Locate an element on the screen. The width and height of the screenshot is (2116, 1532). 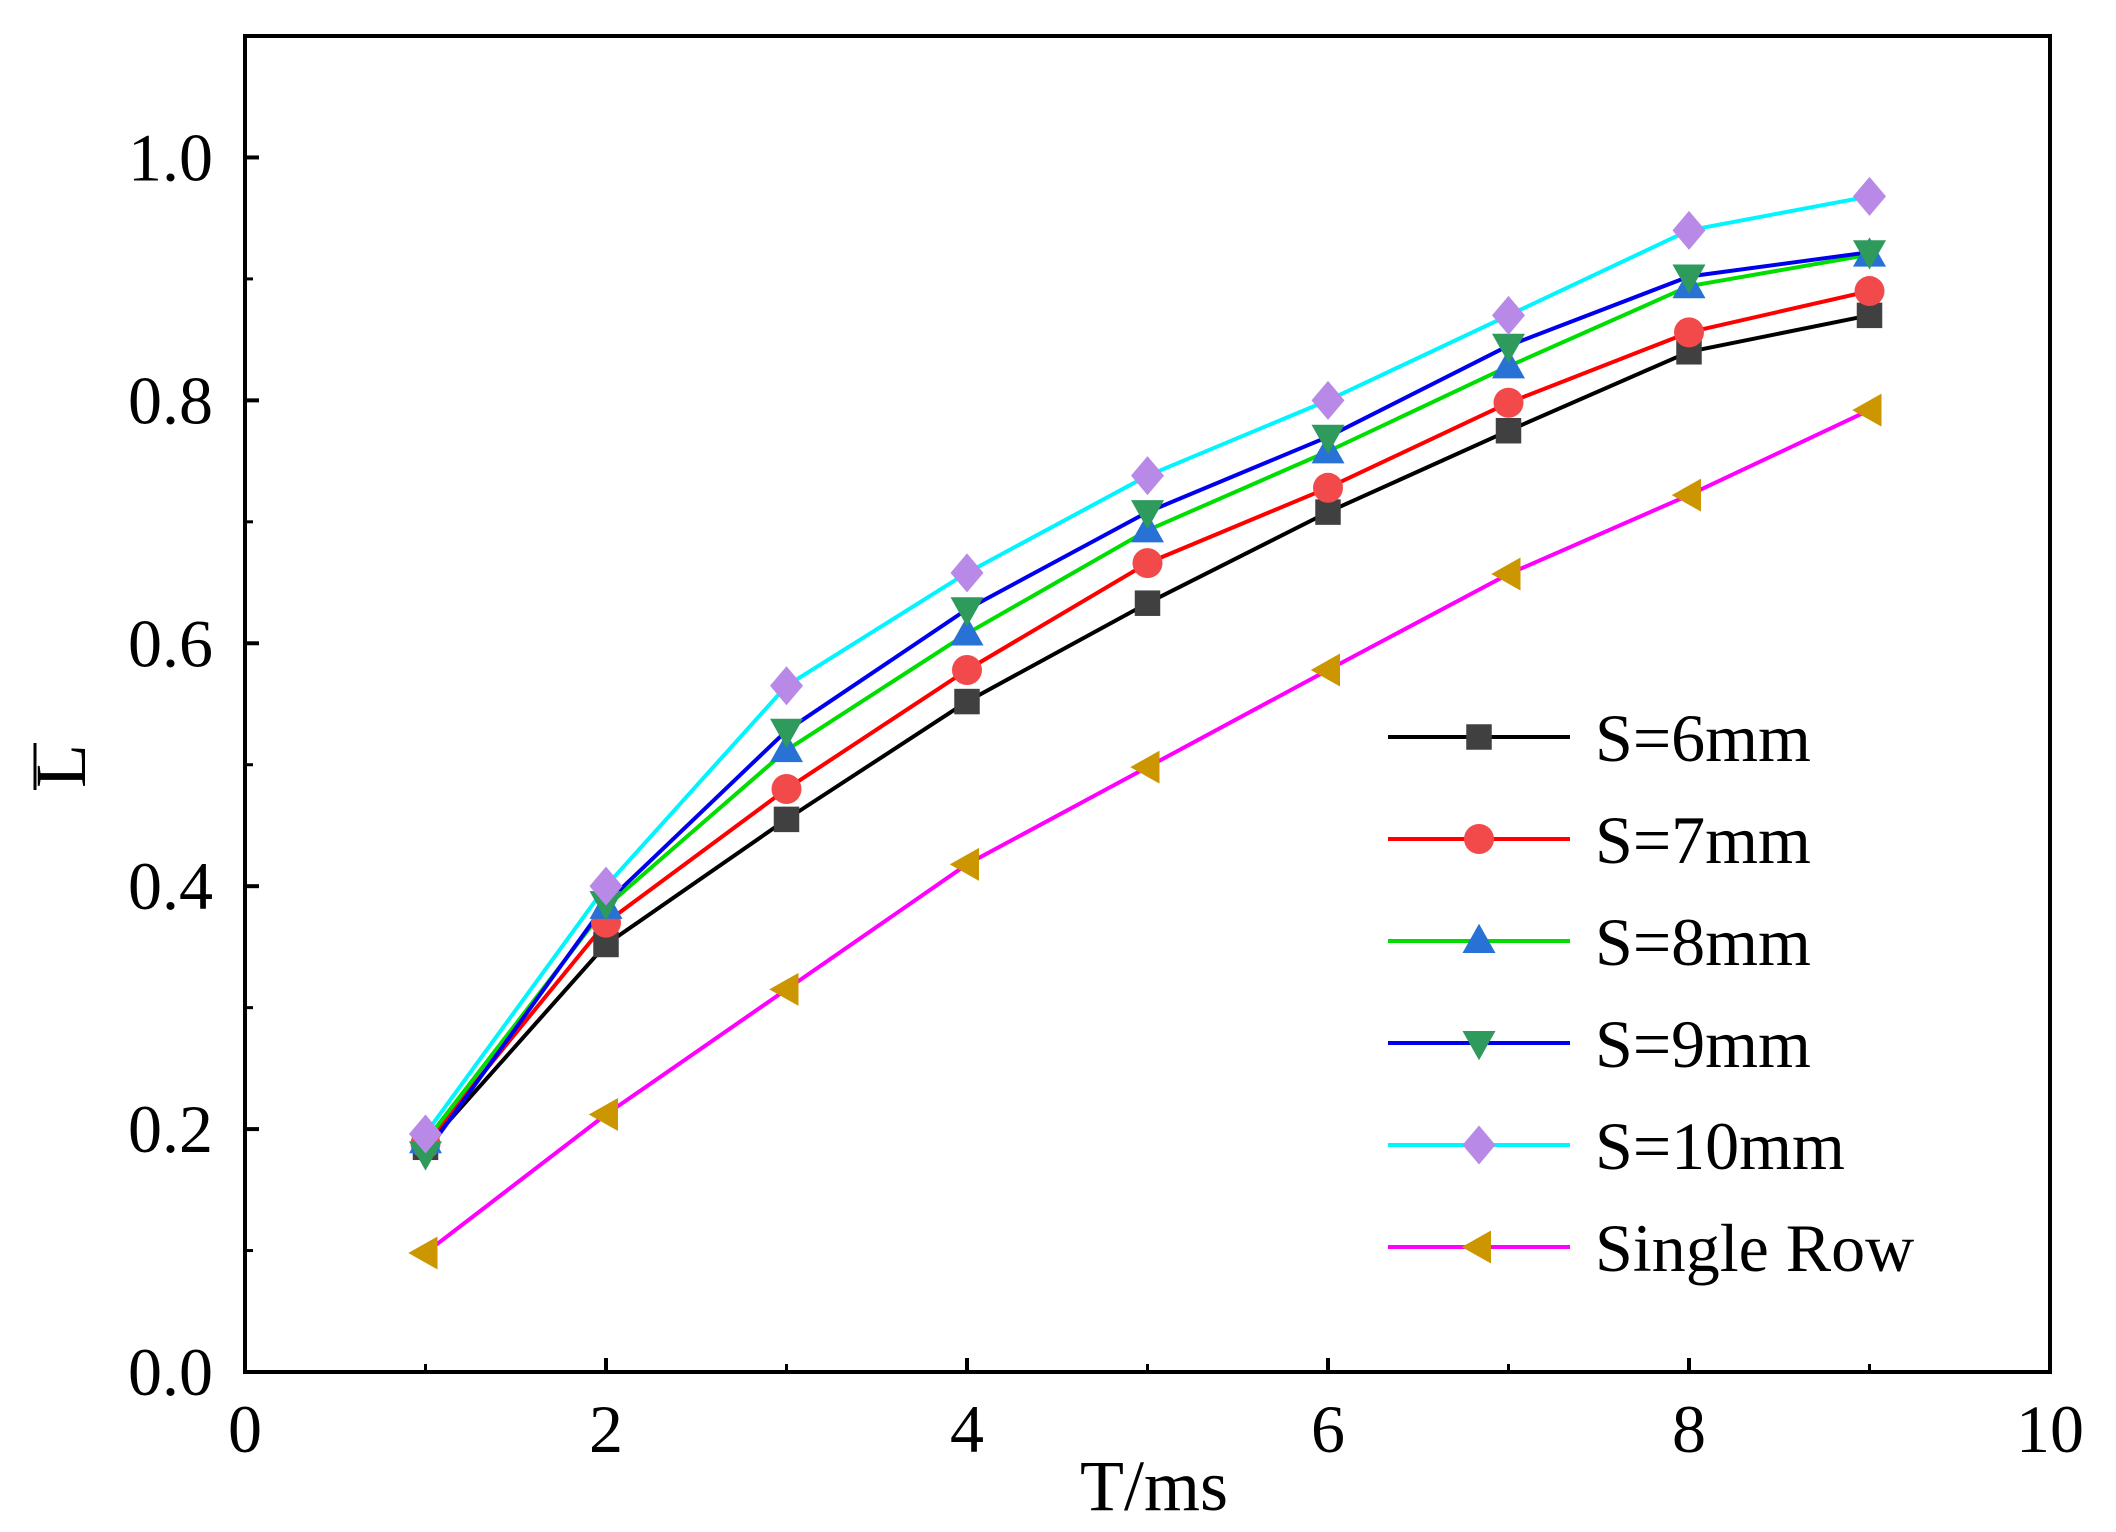
data-point-single-row-x9 is located at coordinates (1867, 410).